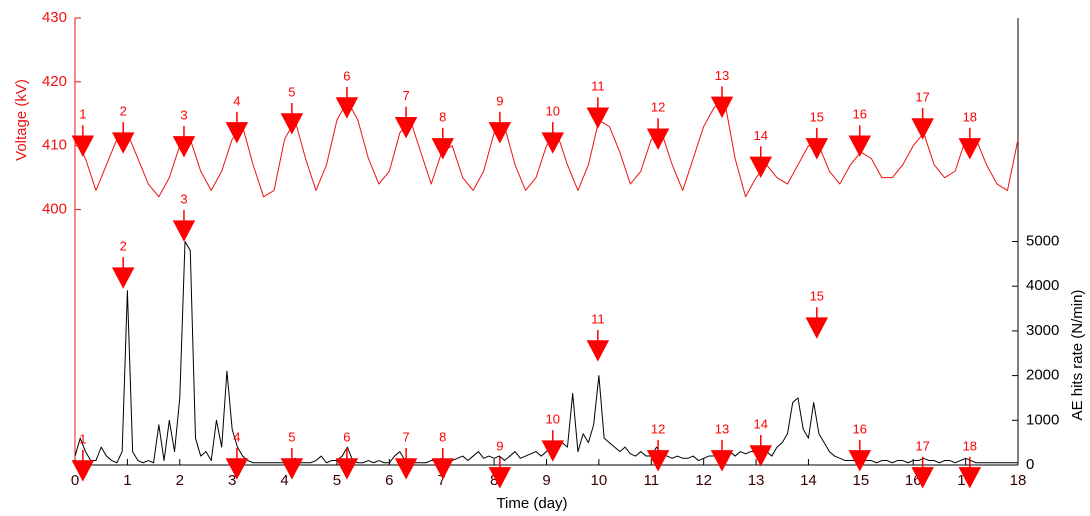  What do you see at coordinates (1077, 355) in the screenshot?
I see `y2-axis-title: AE hits rate (N/min)` at bounding box center [1077, 355].